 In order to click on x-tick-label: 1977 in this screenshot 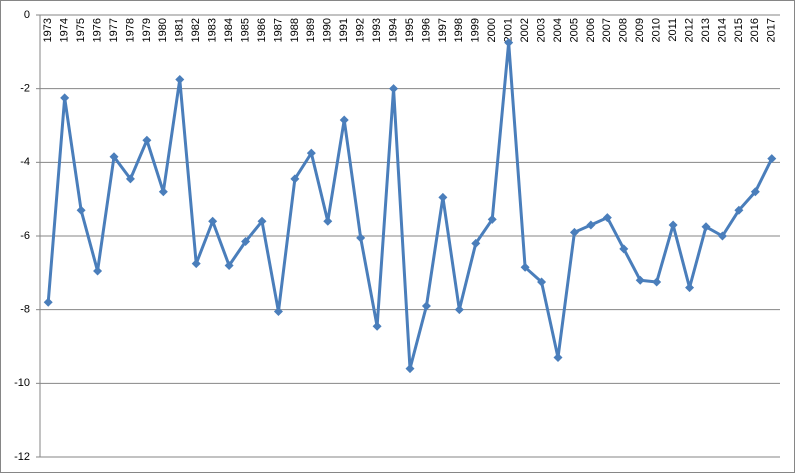, I will do `click(114, 30)`.